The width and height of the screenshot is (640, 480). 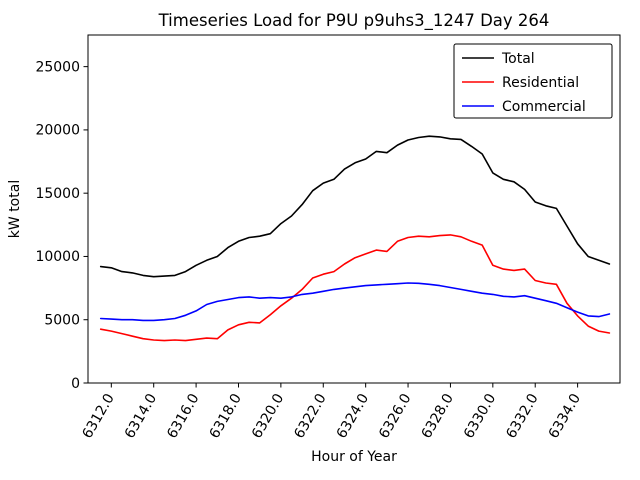 I want to click on x-axis-title: Hour of Year, so click(x=354, y=457).